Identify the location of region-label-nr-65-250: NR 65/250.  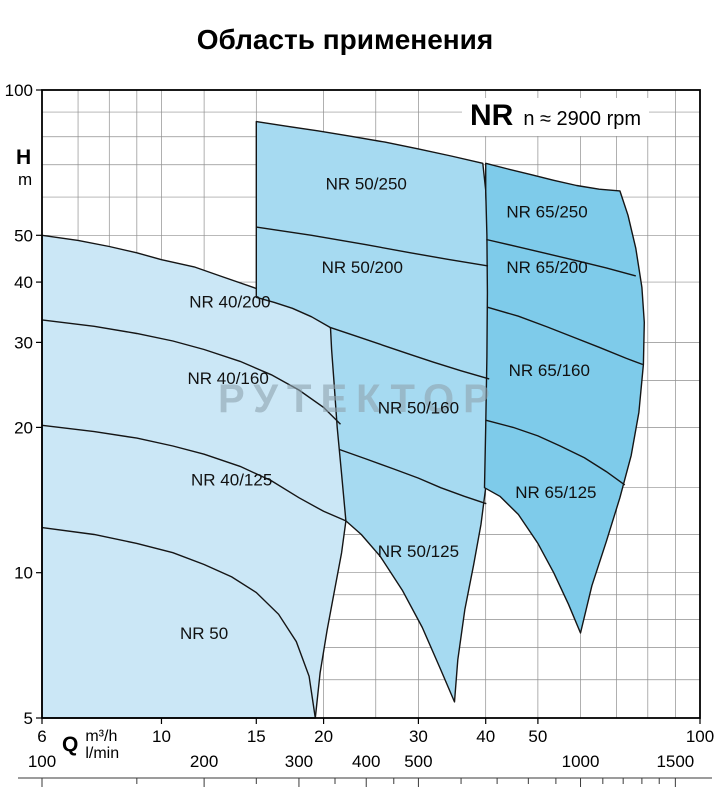
(546, 212).